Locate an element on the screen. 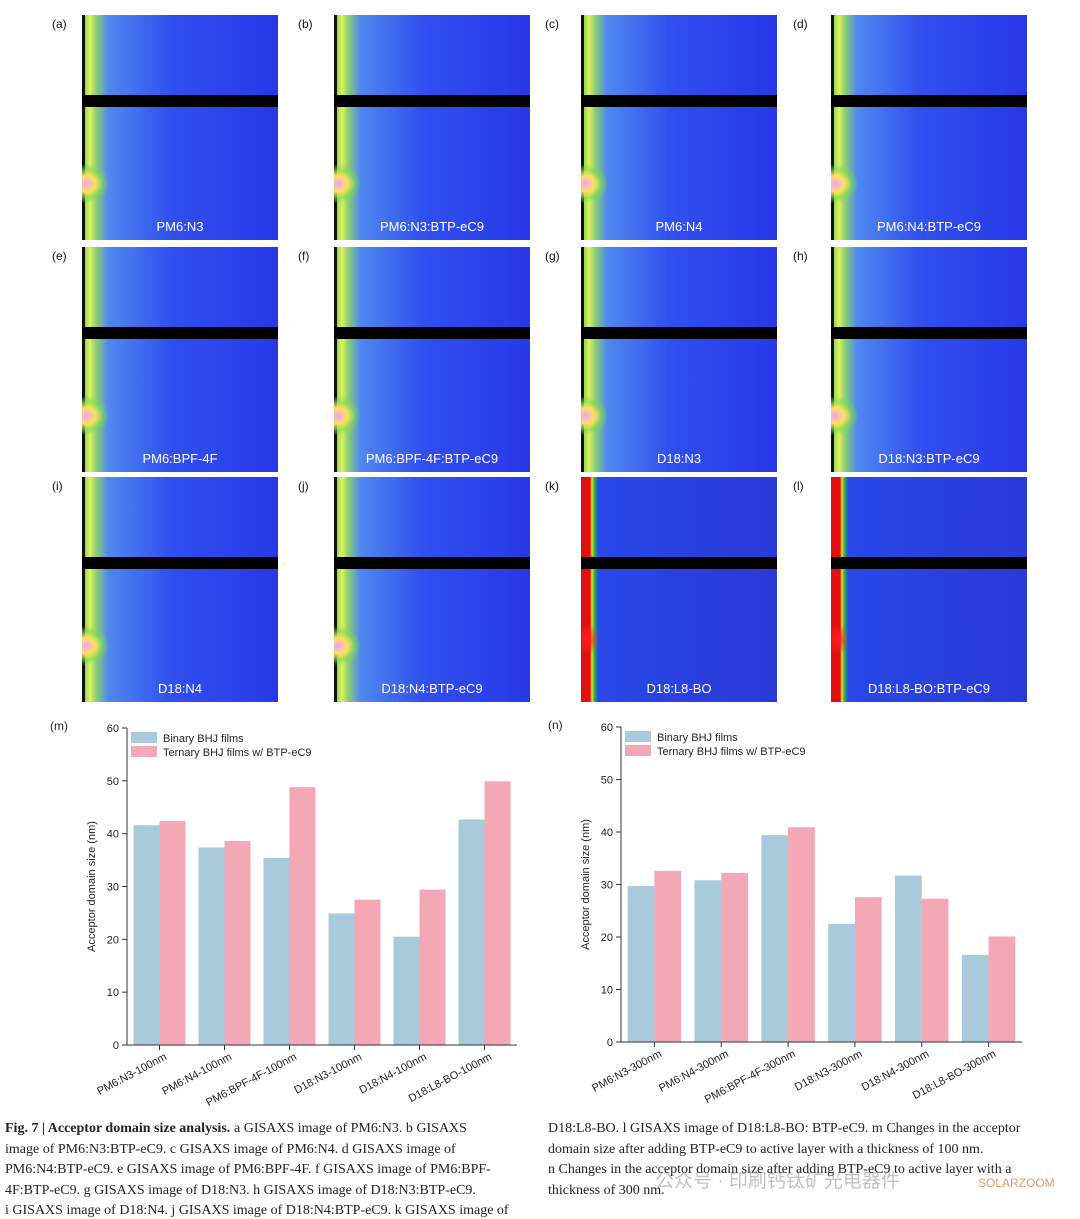  x-tick-label: PM6:N3-300nm is located at coordinates (627, 1071).